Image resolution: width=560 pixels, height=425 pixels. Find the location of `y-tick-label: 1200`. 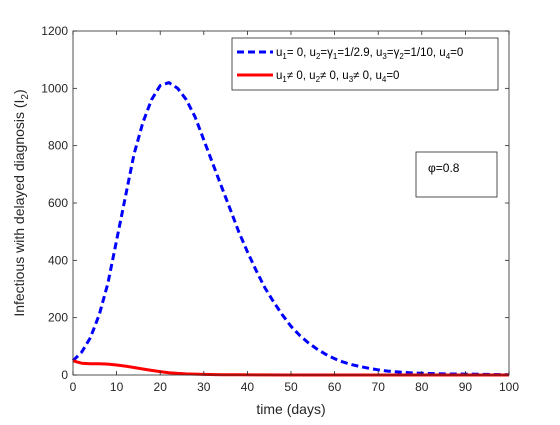

y-tick-label: 1200 is located at coordinates (54, 31).